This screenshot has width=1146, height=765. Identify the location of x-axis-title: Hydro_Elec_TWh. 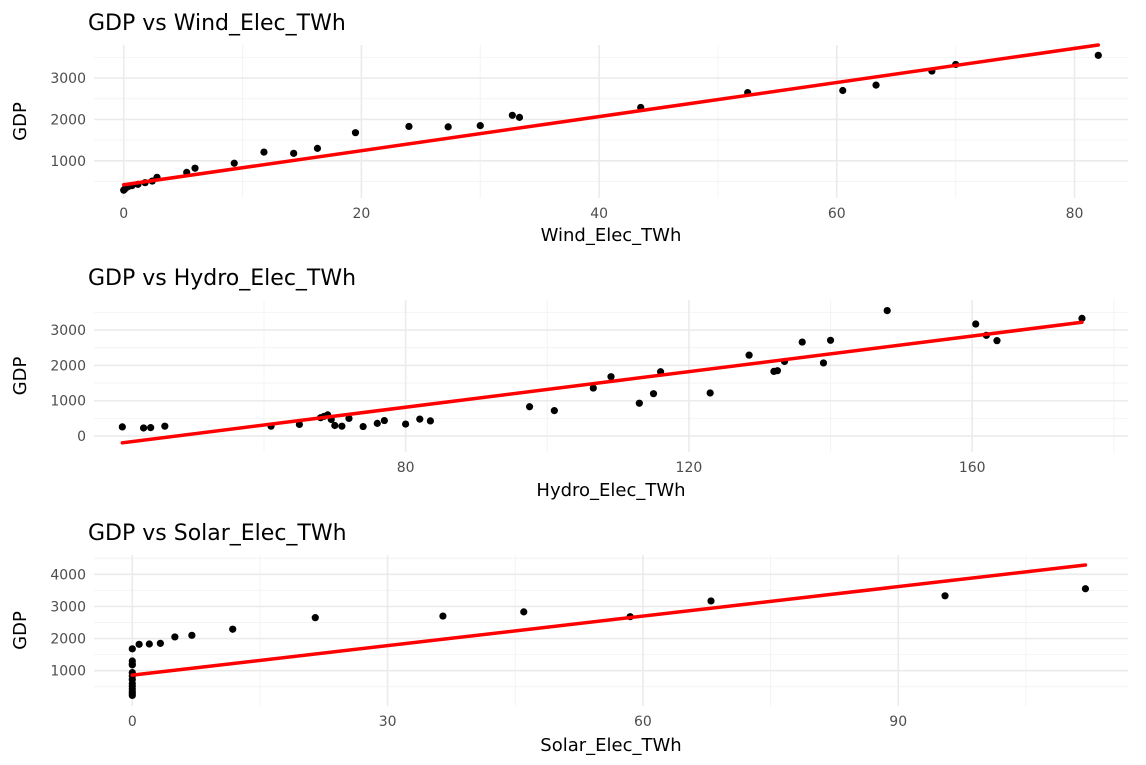
(610, 490).